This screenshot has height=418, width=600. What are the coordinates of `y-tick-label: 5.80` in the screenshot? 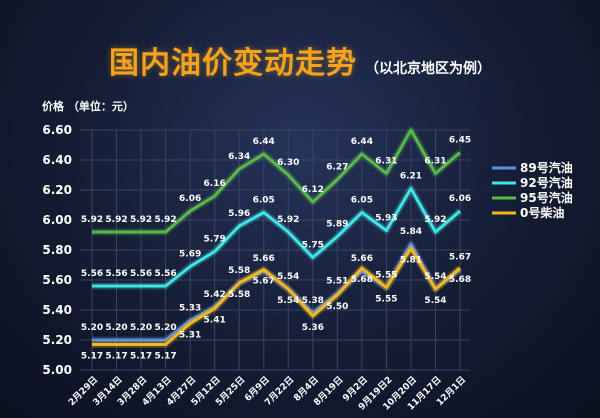 It's located at (57, 250).